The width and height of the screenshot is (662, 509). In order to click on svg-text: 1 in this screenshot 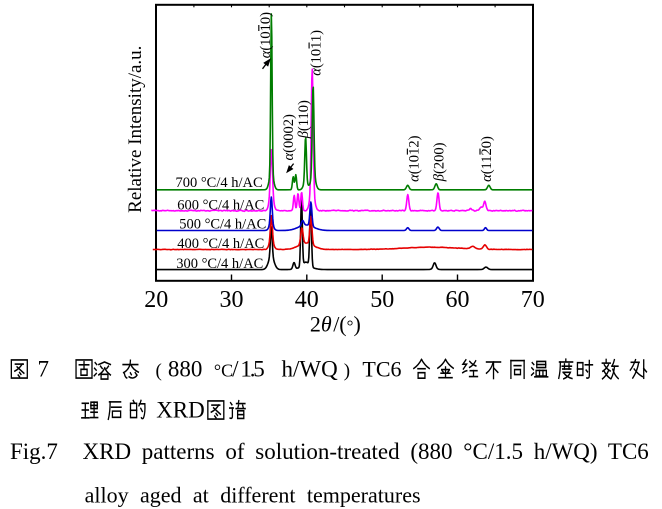, I will do `click(246, 369)`.